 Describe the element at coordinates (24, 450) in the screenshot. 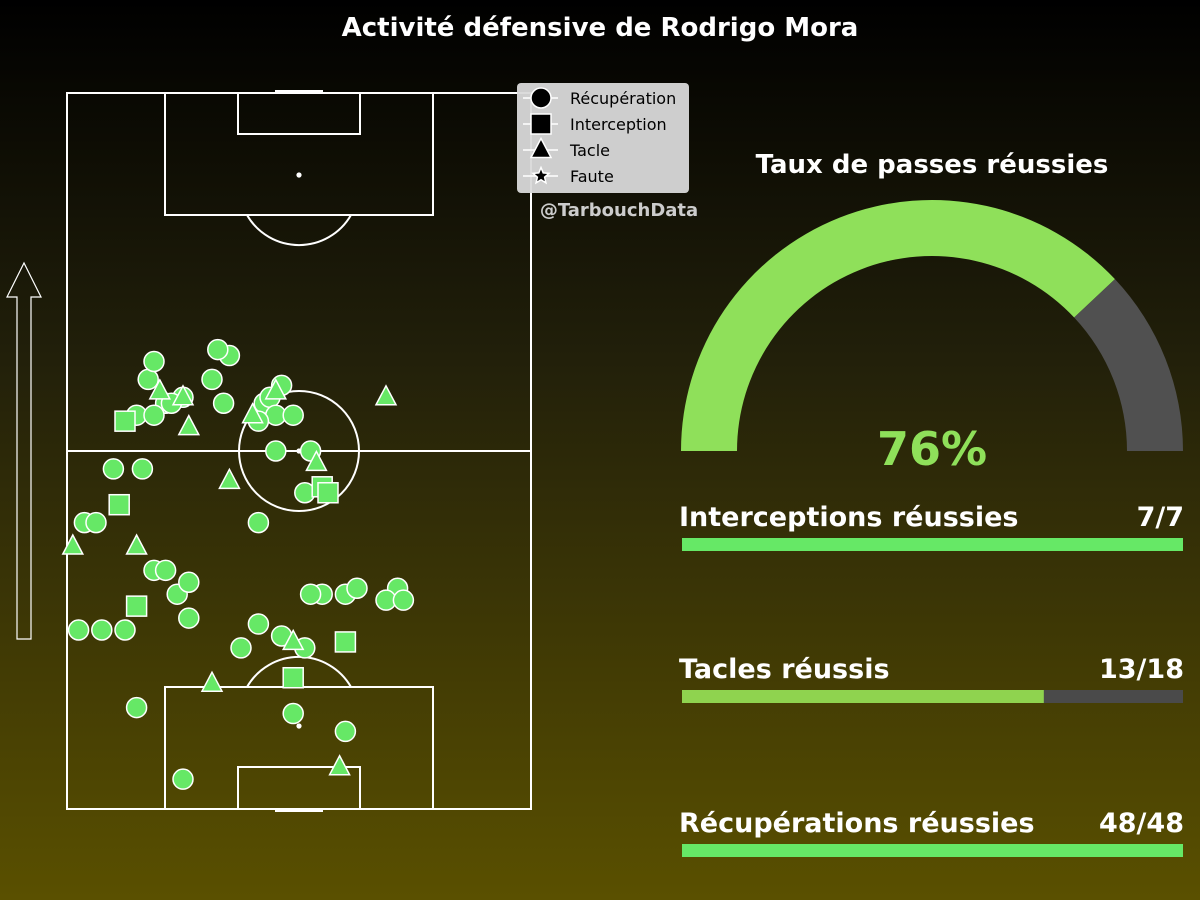

I see `attack-direction-arrow` at that location.